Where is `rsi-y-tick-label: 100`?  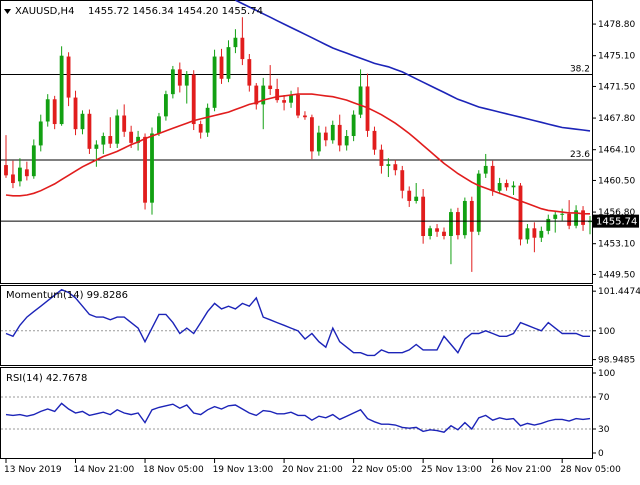 rsi-y-tick-label: 100 is located at coordinates (606, 374).